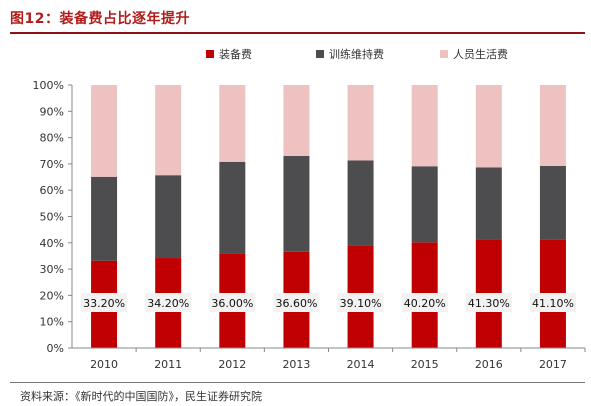  I want to click on y-tick-label: 60%, so click(52, 190).